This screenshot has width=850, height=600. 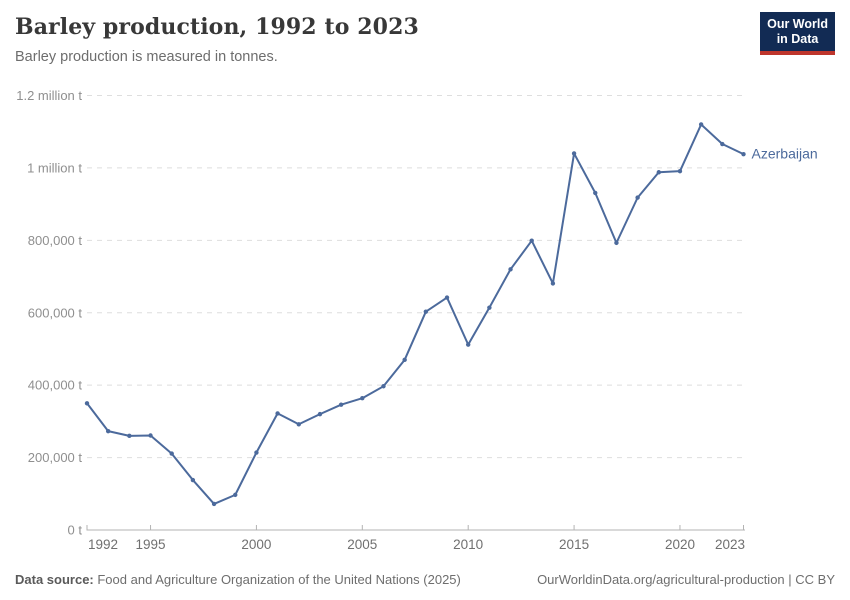 I want to click on y-axis-tick-label: 1 million t, so click(x=54, y=167).